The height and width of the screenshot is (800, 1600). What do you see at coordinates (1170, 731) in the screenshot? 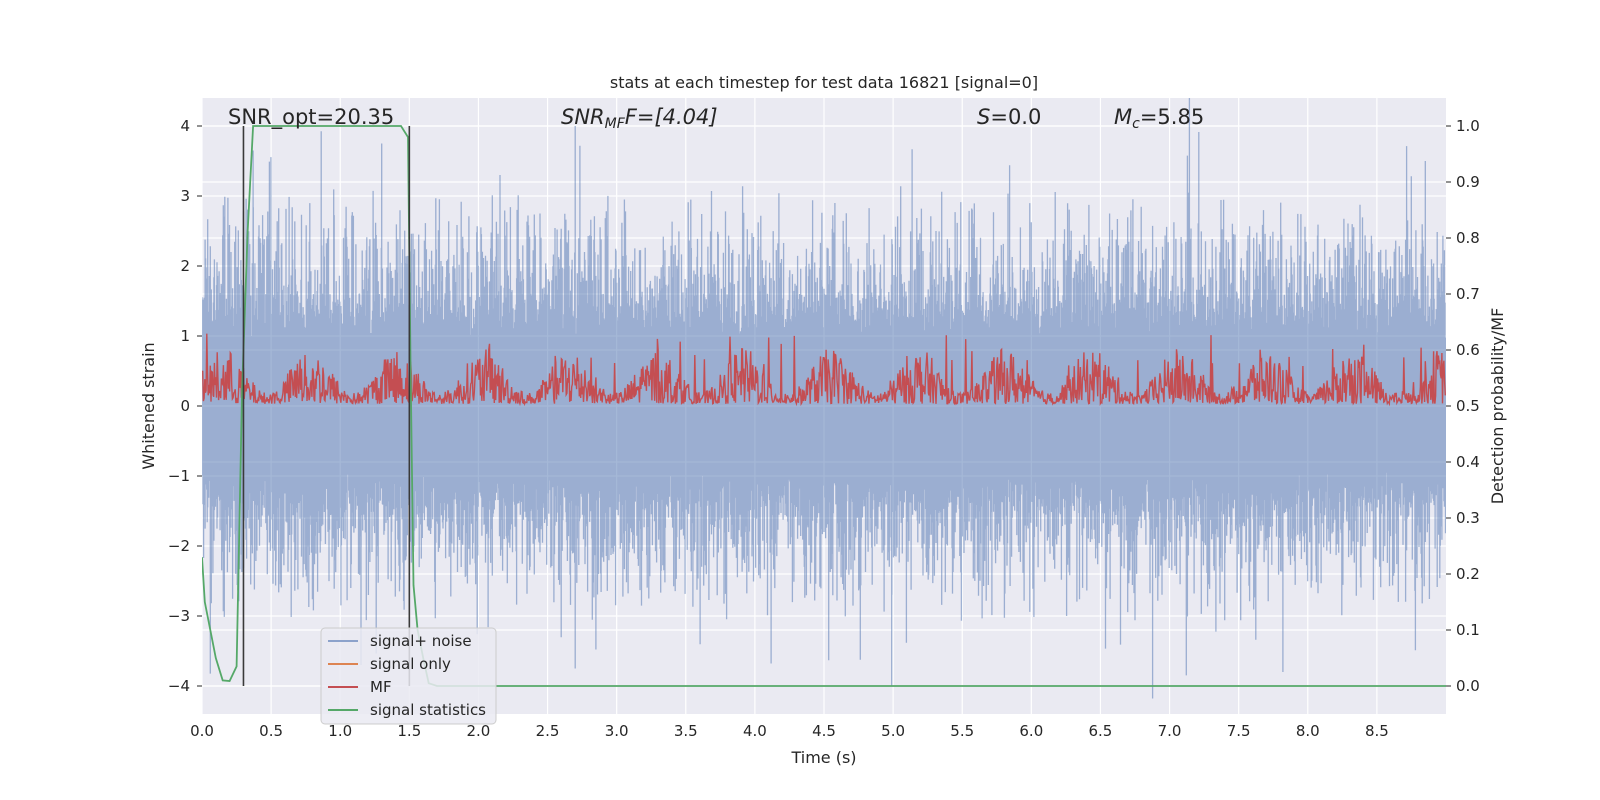
I see `x-tick-label: 7.0` at bounding box center [1170, 731].